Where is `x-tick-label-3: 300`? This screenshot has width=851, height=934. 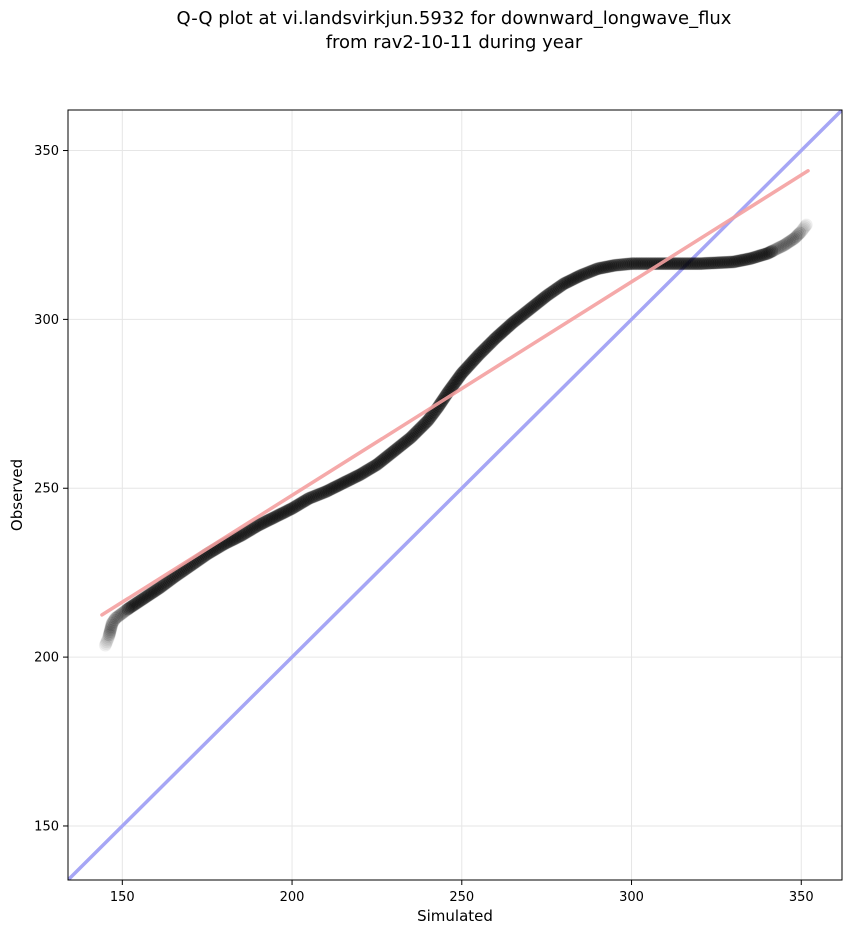
x-tick-label-3: 300 is located at coordinates (631, 897).